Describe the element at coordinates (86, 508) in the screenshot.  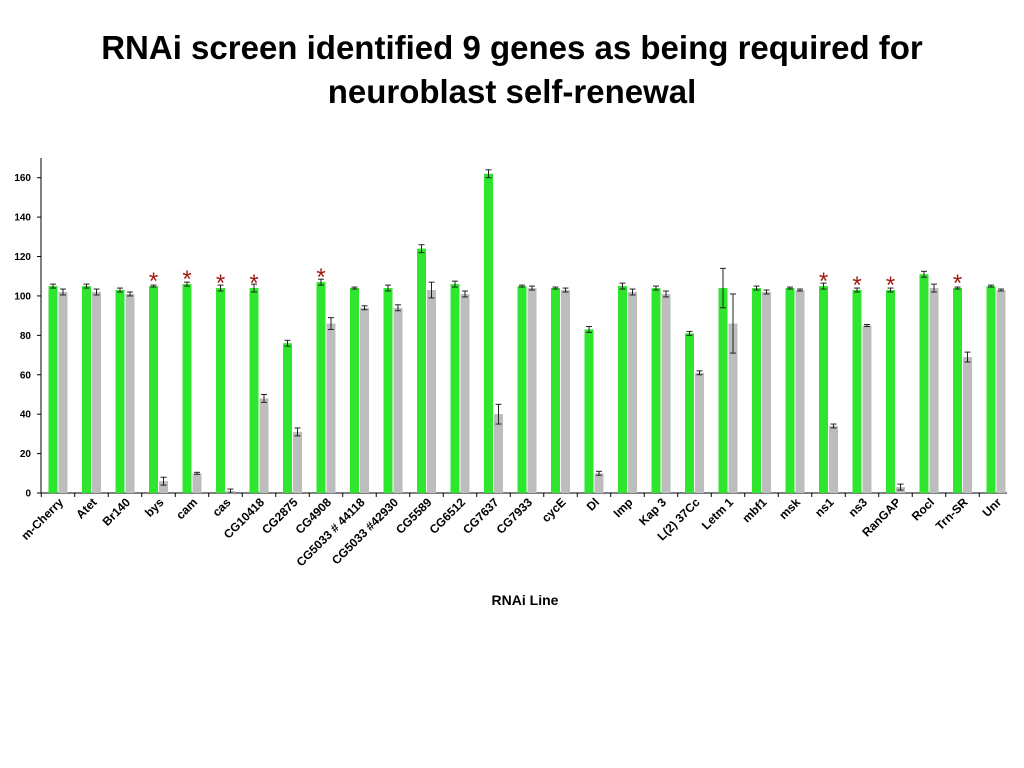
I see `category-label: Atet` at that location.